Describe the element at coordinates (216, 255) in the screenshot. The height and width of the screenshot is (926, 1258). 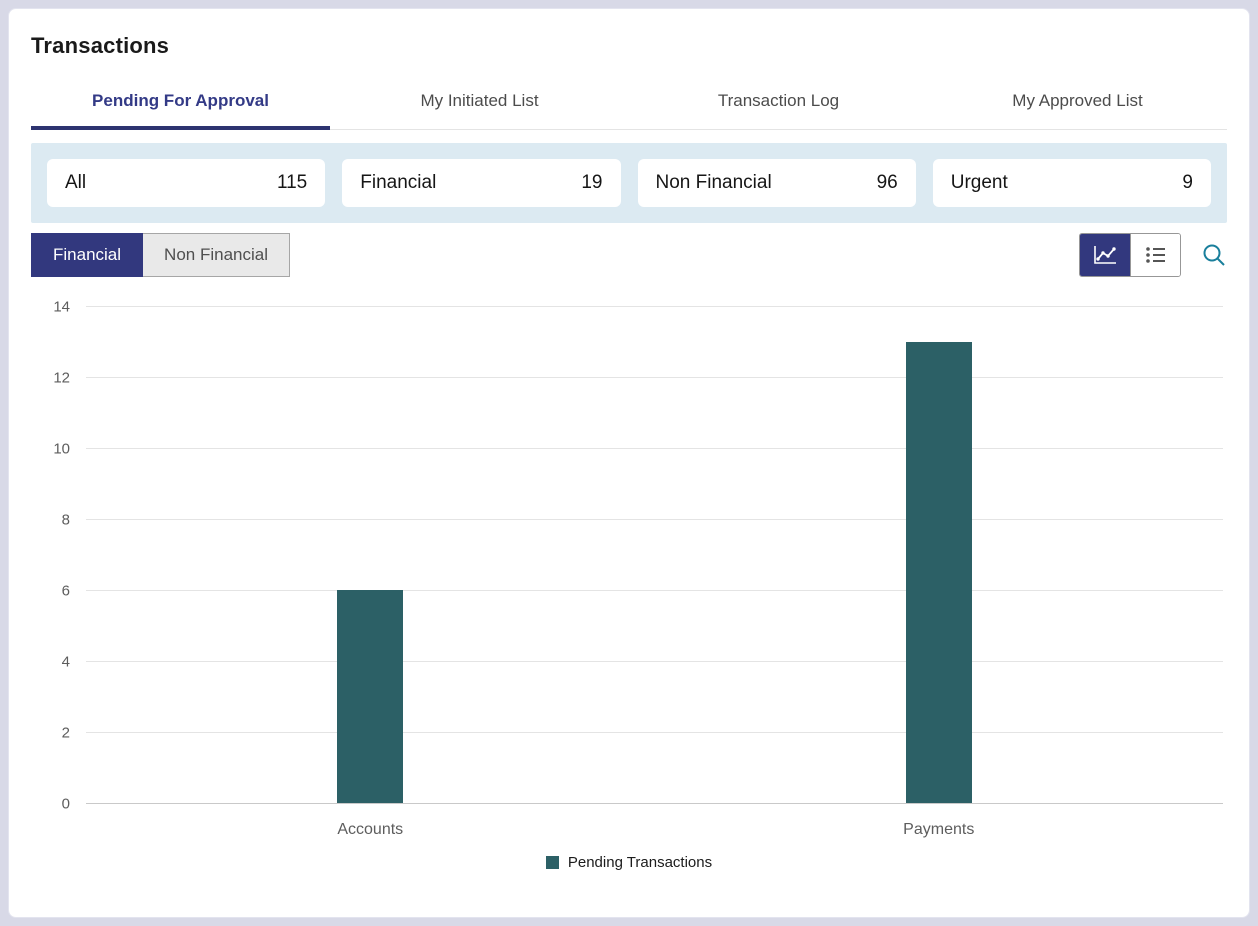
I see `non-financial-toggle-button: Non Financial` at that location.